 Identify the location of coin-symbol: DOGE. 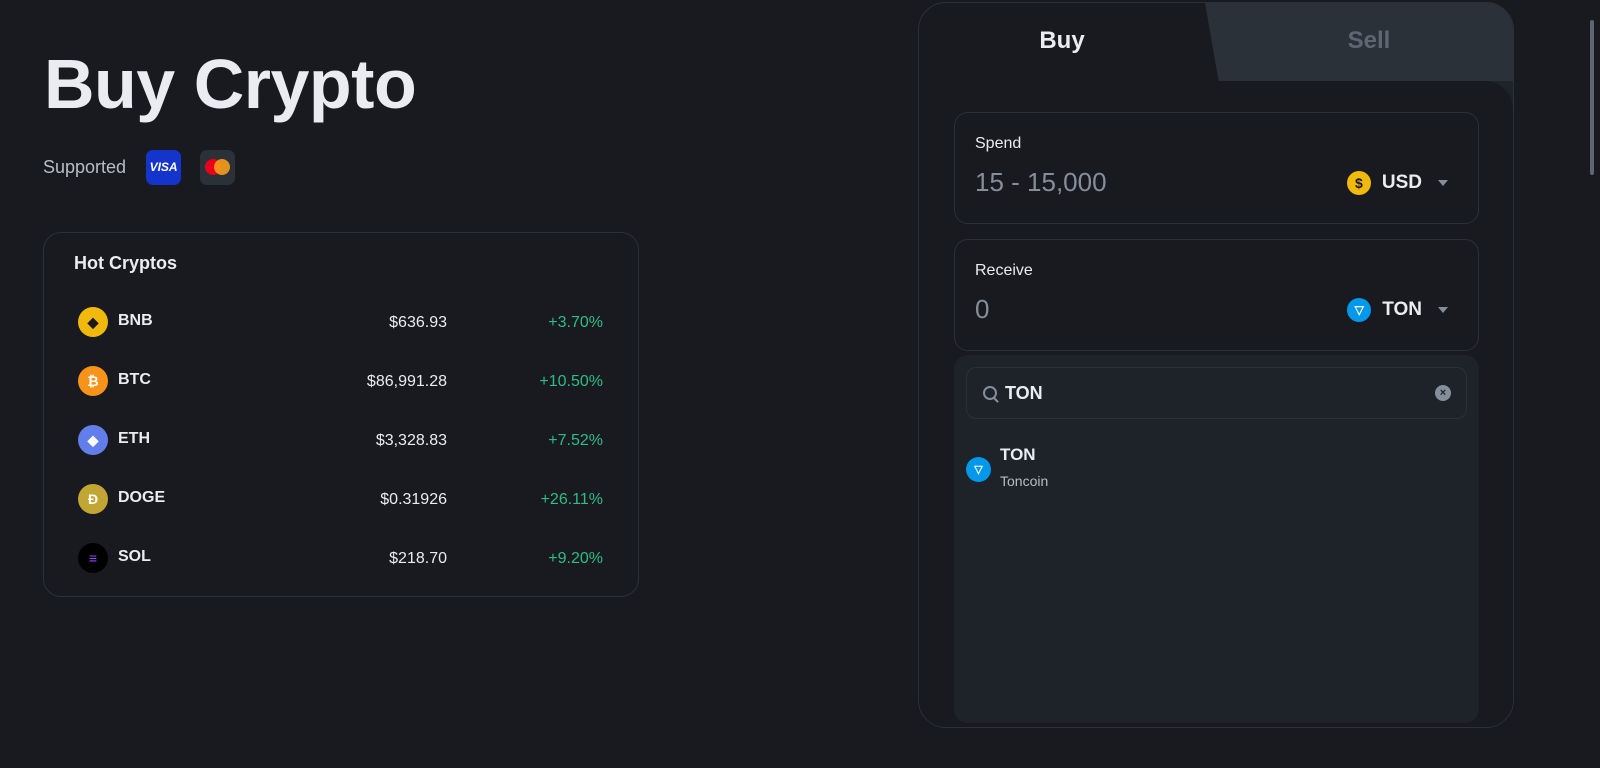
(142, 497).